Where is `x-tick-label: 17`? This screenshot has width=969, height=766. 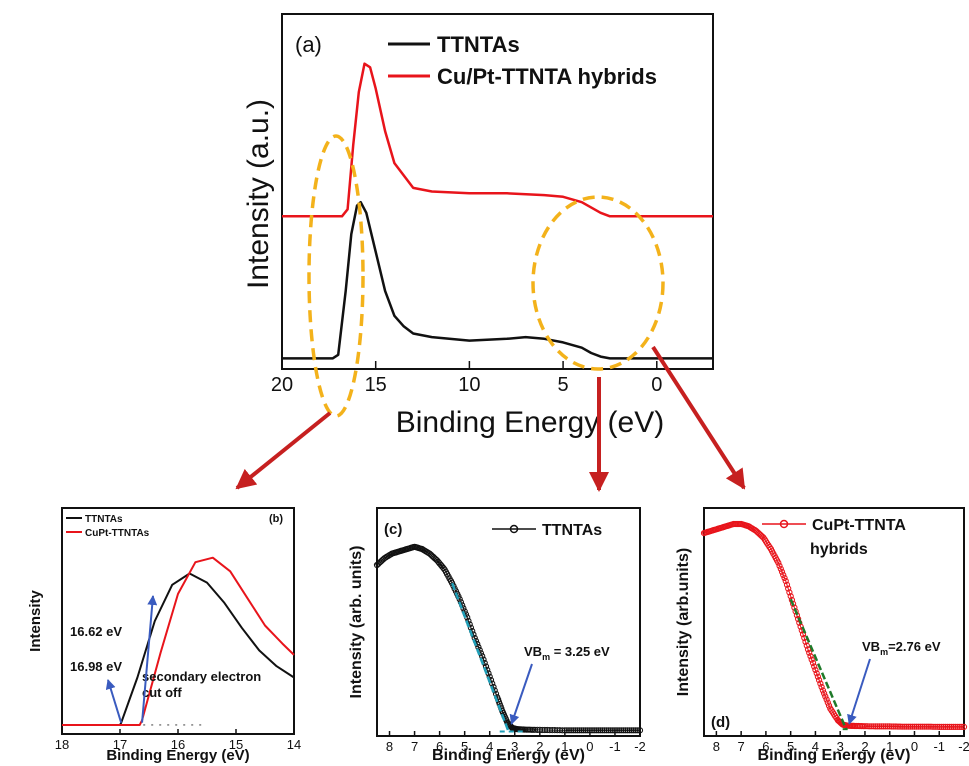 x-tick-label: 17 is located at coordinates (120, 744).